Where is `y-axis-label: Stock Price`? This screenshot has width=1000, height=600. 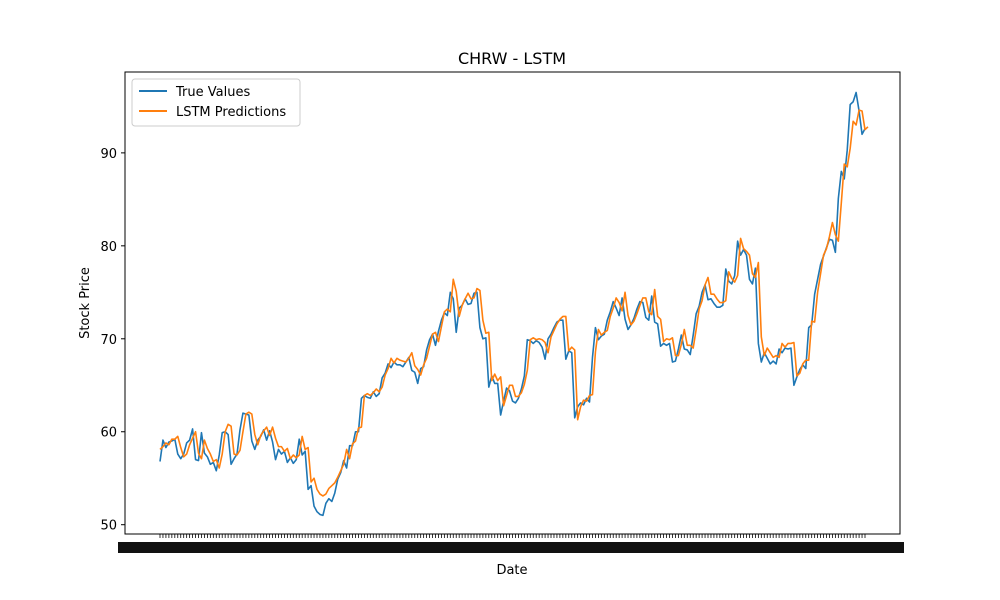
y-axis-label: Stock Price is located at coordinates (85, 303).